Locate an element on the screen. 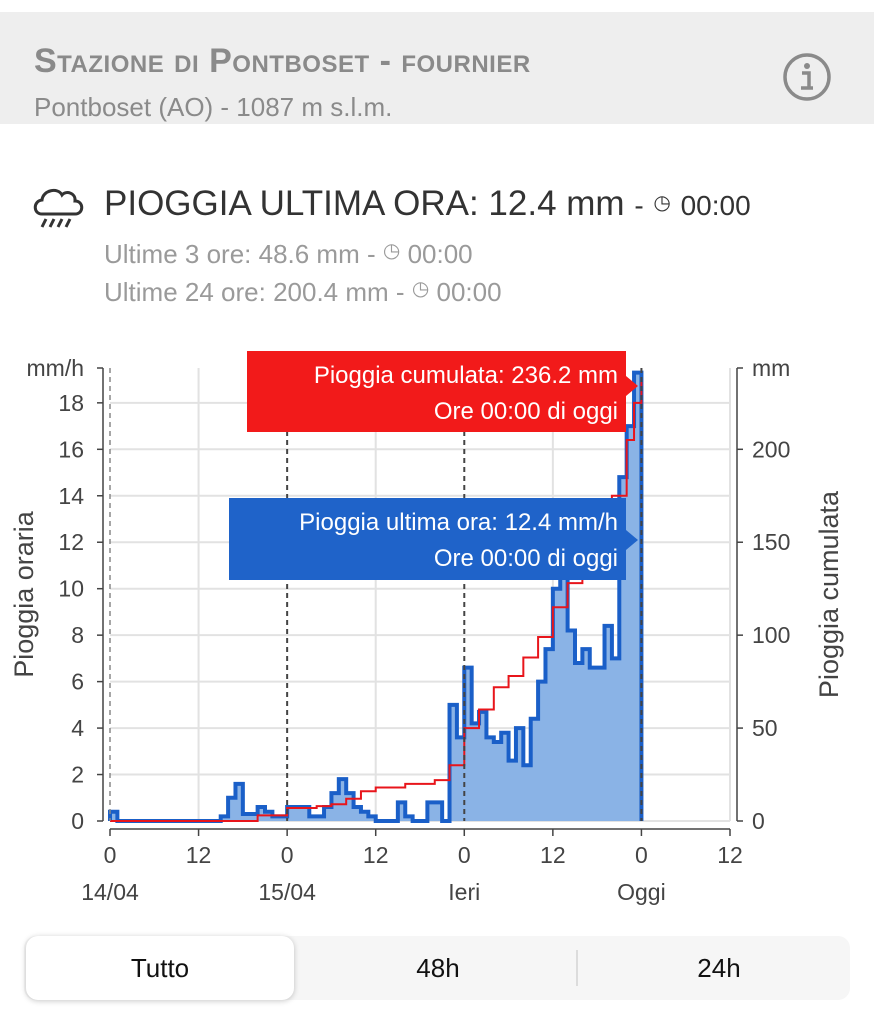 The image size is (874, 1024). rain-last-24h: Ultime 24 ore: 200.4 mm - ◷ 00:00 is located at coordinates (303, 292).